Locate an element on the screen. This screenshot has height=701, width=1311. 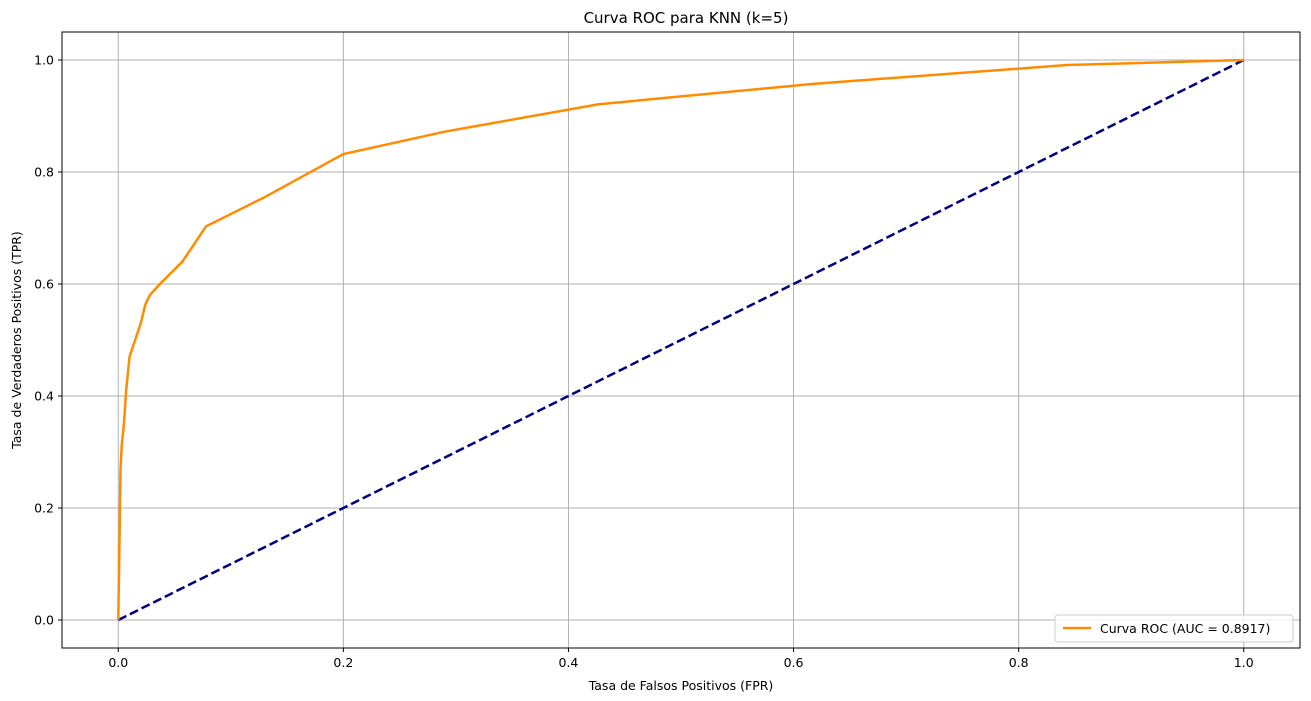
x-tick-label: 0.8 is located at coordinates (1019, 662).